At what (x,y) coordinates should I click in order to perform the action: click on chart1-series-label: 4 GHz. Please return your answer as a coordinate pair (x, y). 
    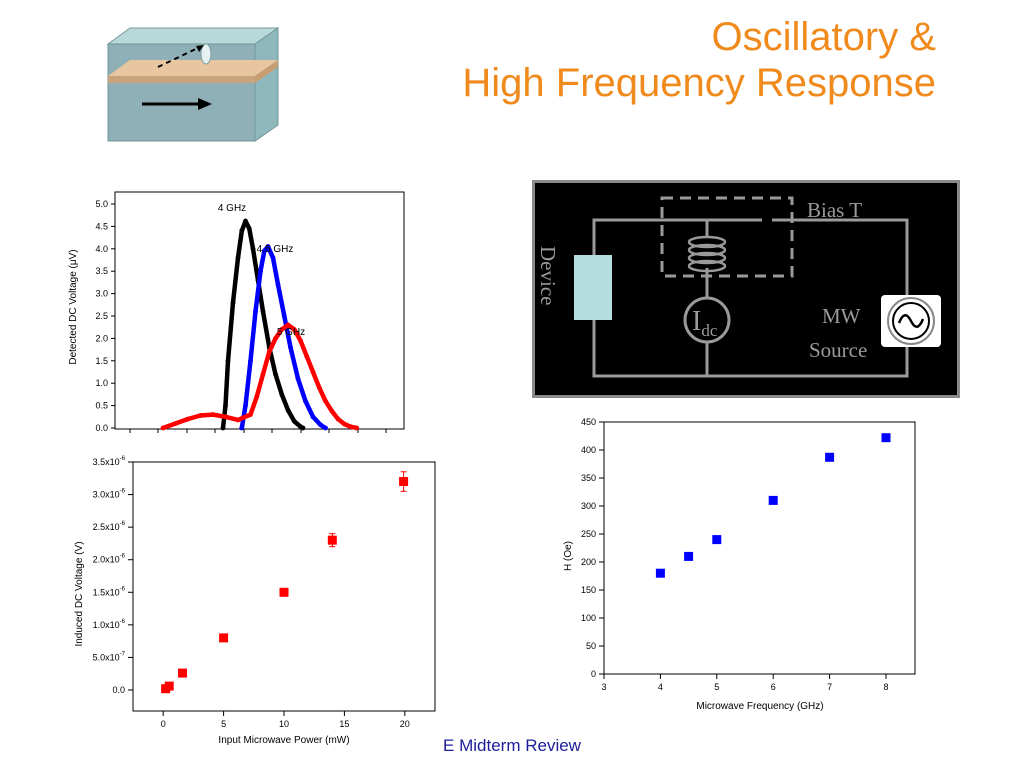
    Looking at the image, I should click on (232, 208).